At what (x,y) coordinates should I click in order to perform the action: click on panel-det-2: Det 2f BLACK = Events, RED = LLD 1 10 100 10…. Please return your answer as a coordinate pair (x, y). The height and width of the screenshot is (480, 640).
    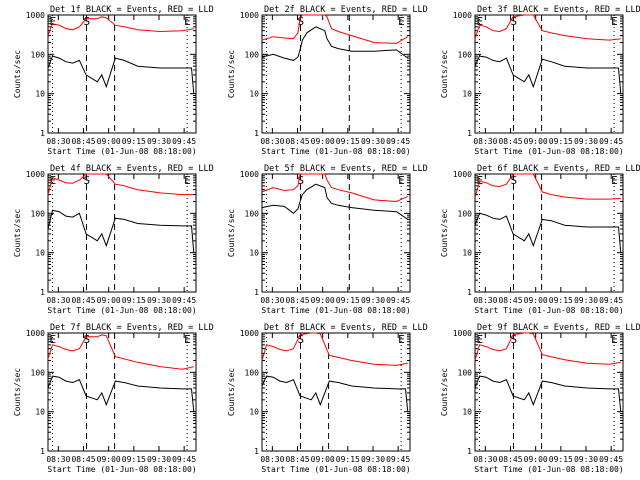
    Looking at the image, I should click on (327, 80).